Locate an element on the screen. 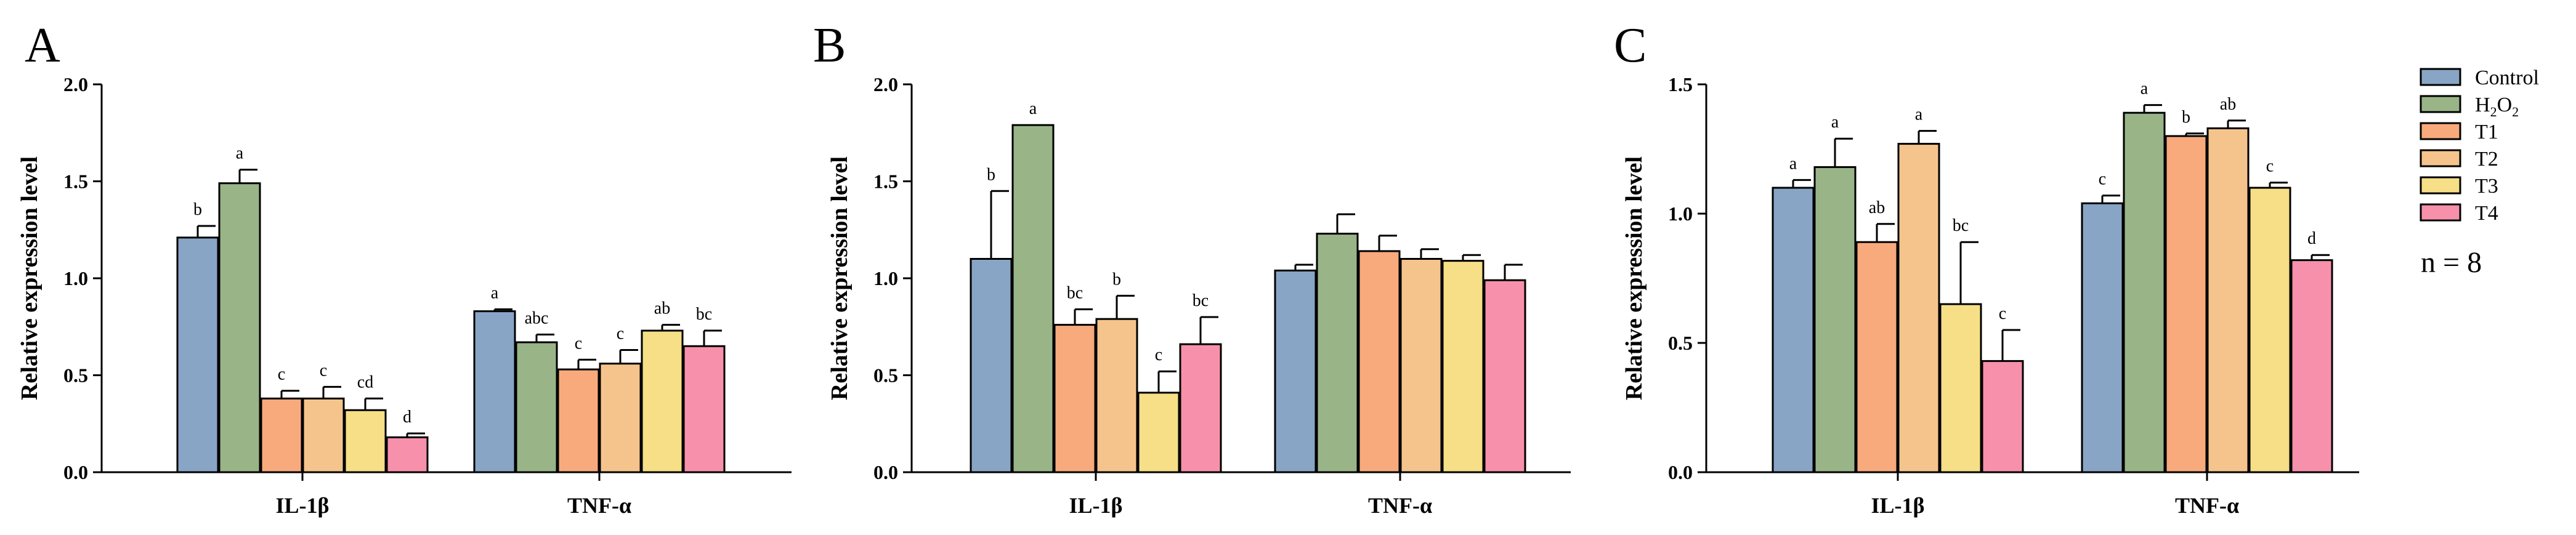  legend-label-text: T4 is located at coordinates (2486, 213).